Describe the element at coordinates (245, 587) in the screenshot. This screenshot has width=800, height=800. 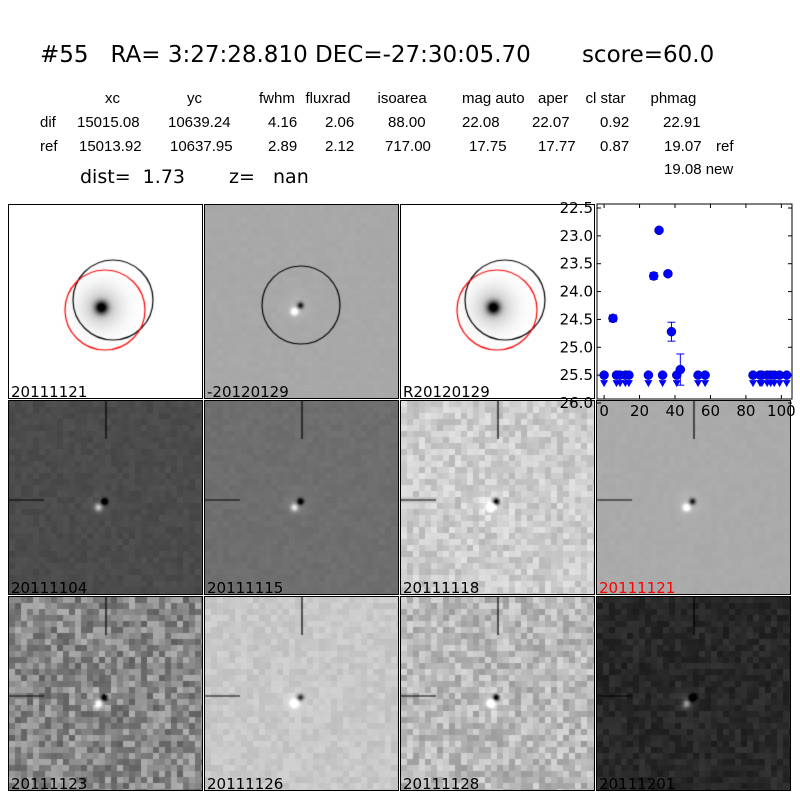
I see `stamp-date-label: 20111115` at that location.